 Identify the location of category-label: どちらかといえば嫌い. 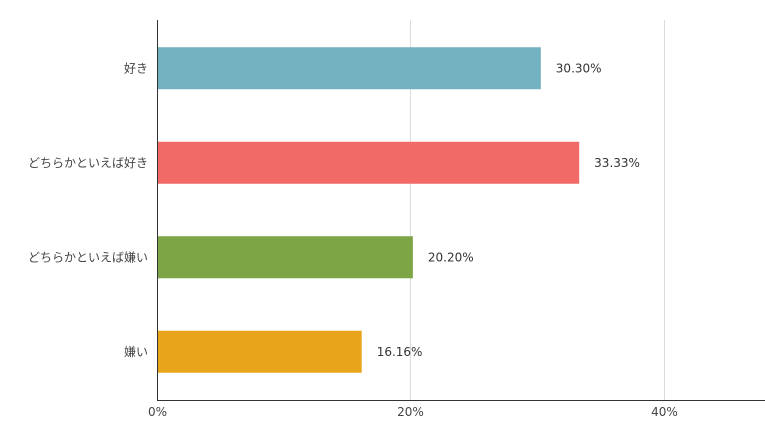
(88, 257).